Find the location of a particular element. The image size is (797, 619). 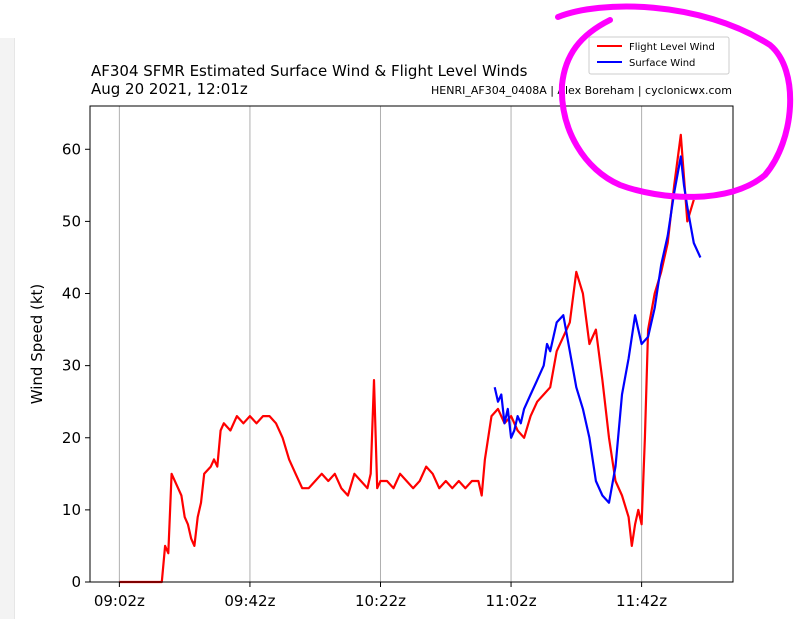

legend-label-surface: Surface Wind is located at coordinates (662, 63).